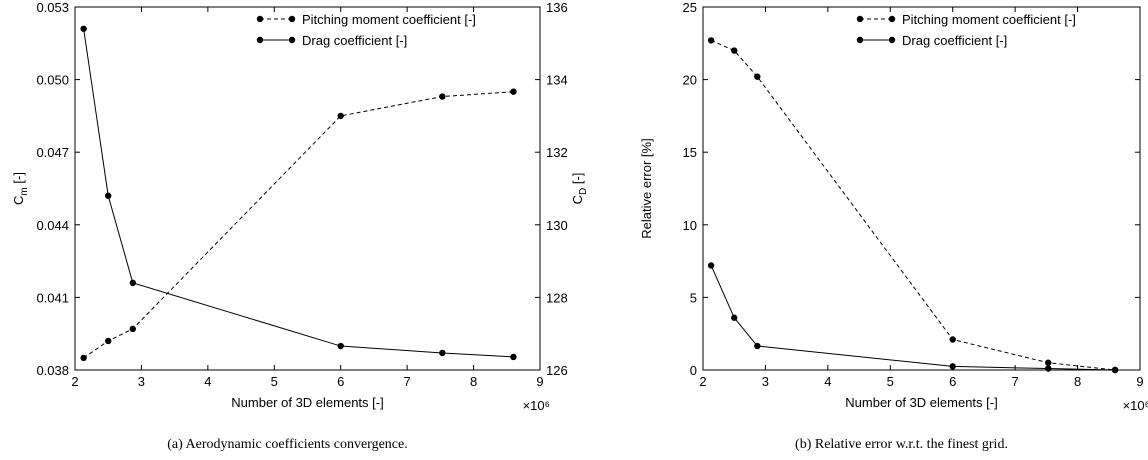 The height and width of the screenshot is (460, 1148). I want to click on y2-tick-label: 126, so click(557, 370).